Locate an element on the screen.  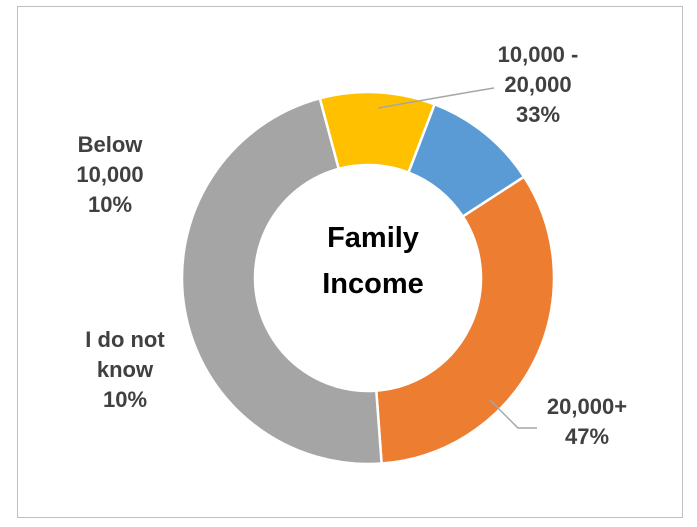
data-label-below-10000-percent: 10% is located at coordinates (110, 204).